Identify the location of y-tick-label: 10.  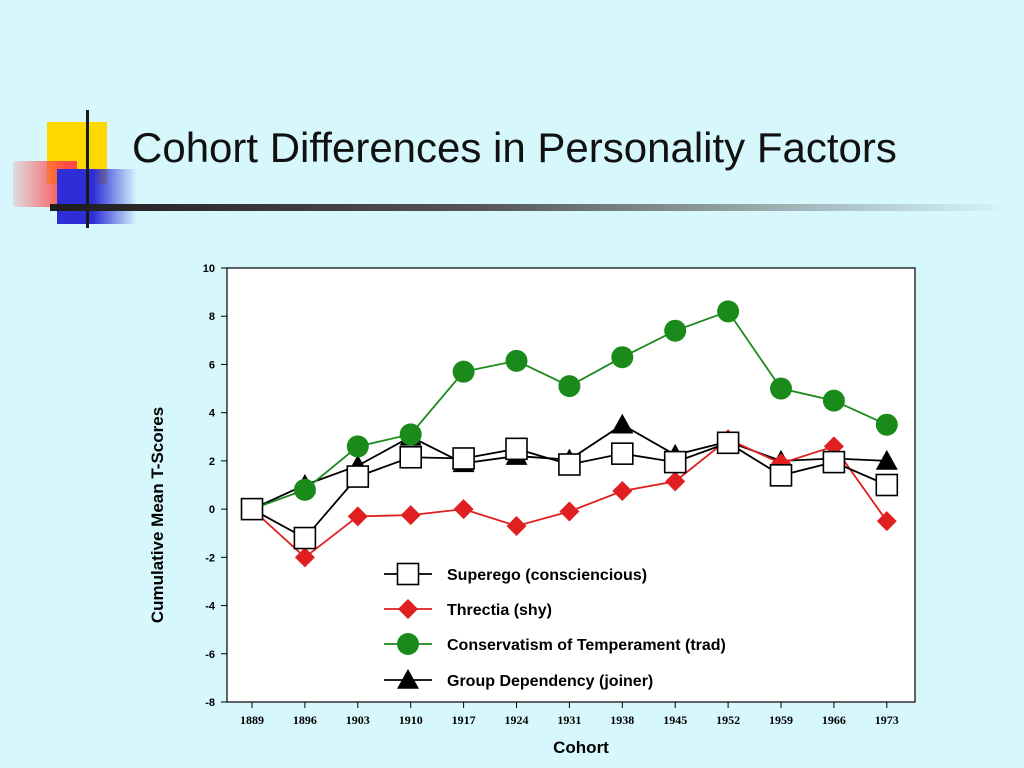
(209, 269).